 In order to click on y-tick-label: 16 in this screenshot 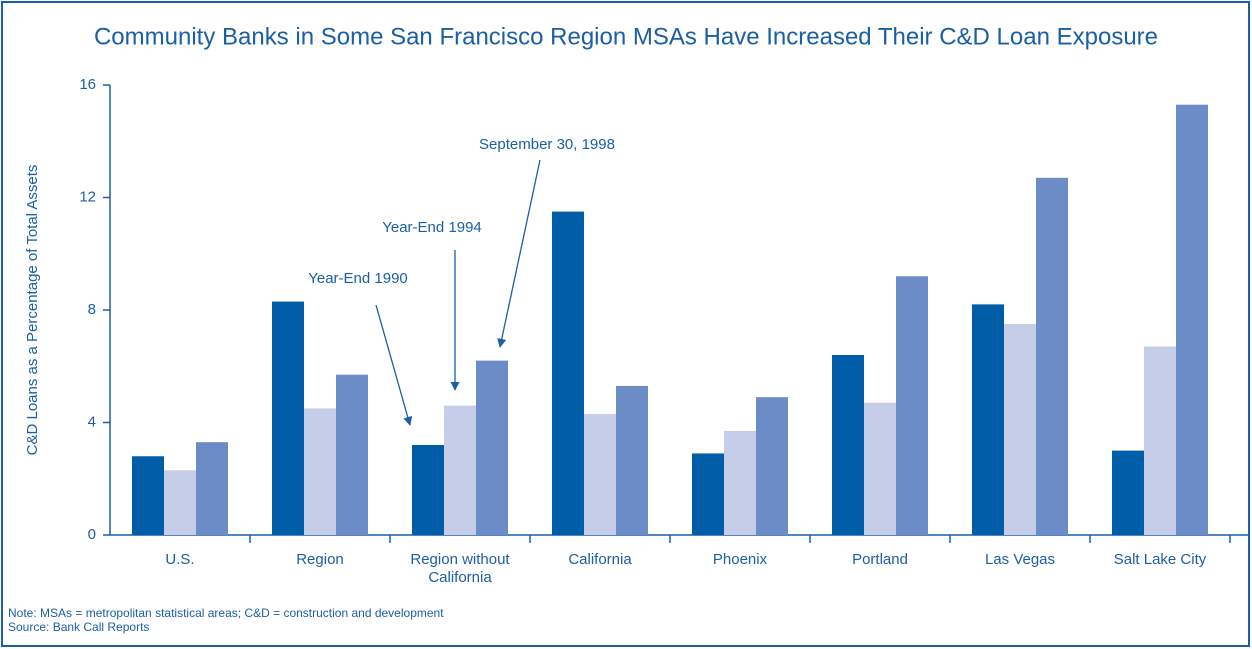, I will do `click(87, 84)`.